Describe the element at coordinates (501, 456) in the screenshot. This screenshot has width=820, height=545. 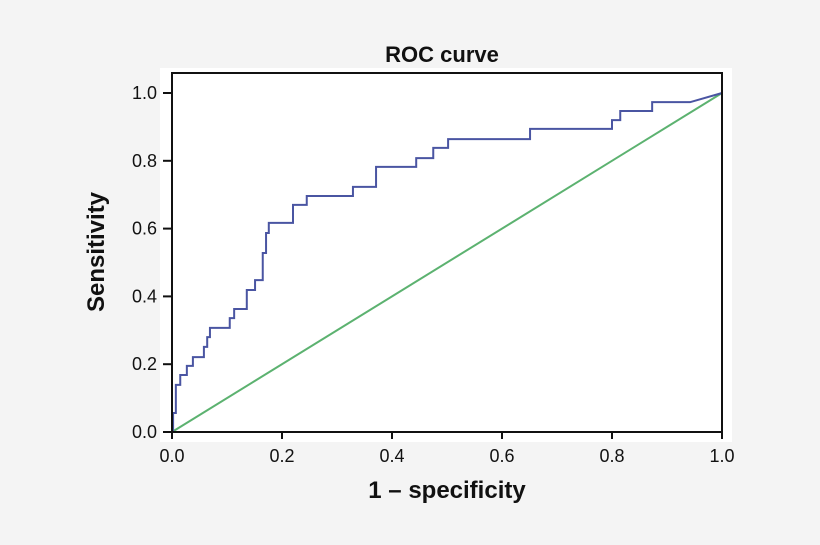
I see `x-tick-label: 0.6` at that location.